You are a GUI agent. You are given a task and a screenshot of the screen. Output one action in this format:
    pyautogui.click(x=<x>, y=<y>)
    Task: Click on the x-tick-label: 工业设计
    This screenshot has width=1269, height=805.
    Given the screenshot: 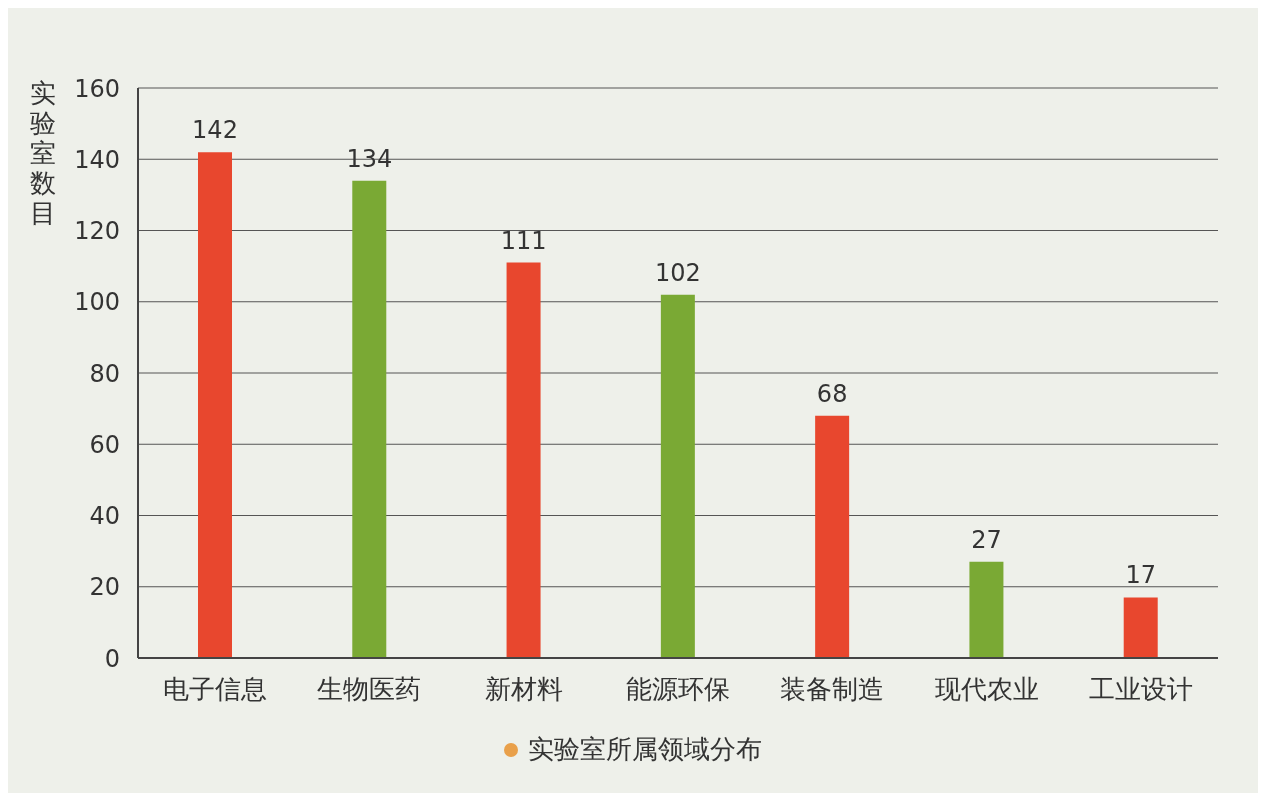 What is the action you would take?
    pyautogui.click(x=1140, y=689)
    